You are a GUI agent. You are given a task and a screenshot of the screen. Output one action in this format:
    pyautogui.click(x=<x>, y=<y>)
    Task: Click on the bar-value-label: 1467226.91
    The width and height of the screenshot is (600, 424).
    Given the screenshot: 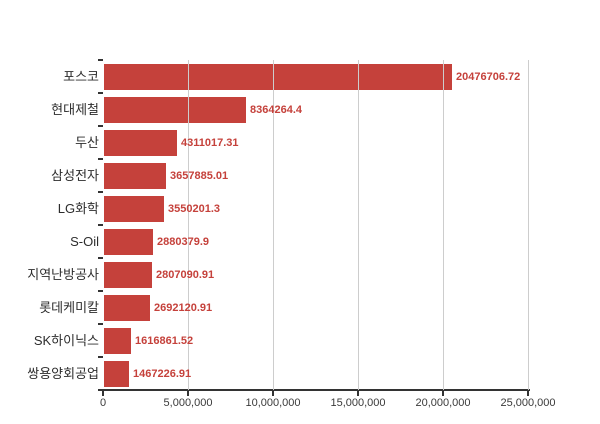 What is the action you would take?
    pyautogui.click(x=162, y=373)
    